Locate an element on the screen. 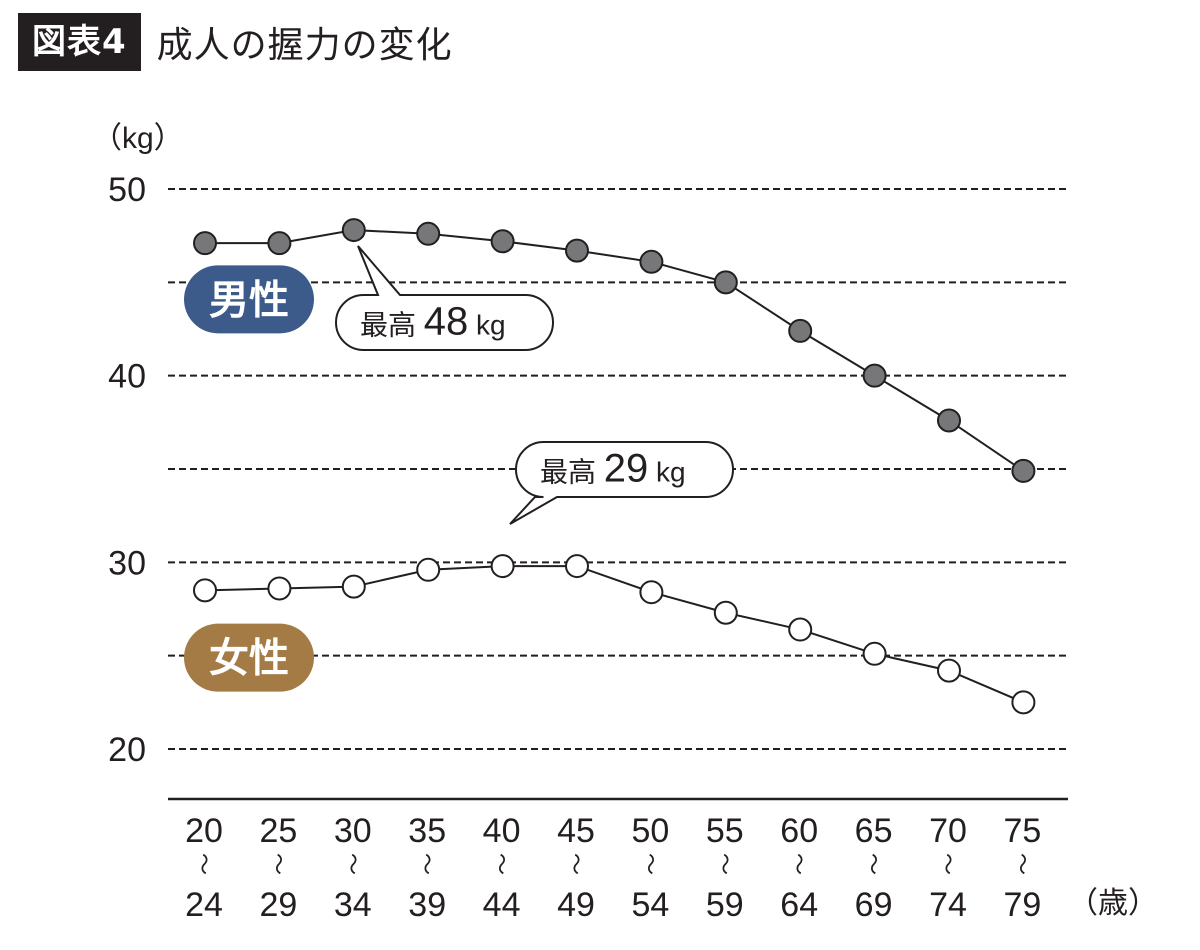  legend-label-male: 男性 is located at coordinates (249, 300).